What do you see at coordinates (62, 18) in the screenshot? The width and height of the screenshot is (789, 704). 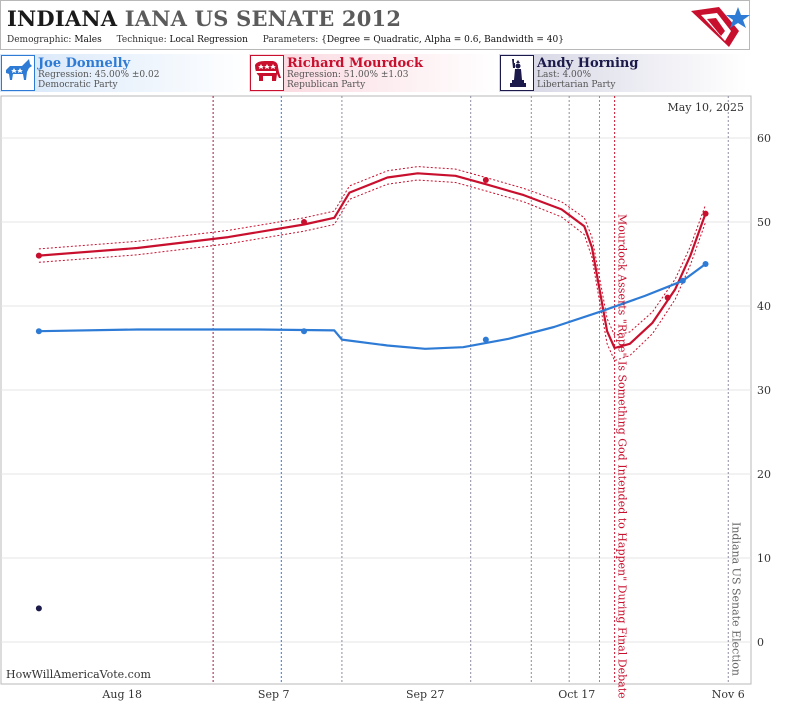 I see `title-state: INDIANA` at bounding box center [62, 18].